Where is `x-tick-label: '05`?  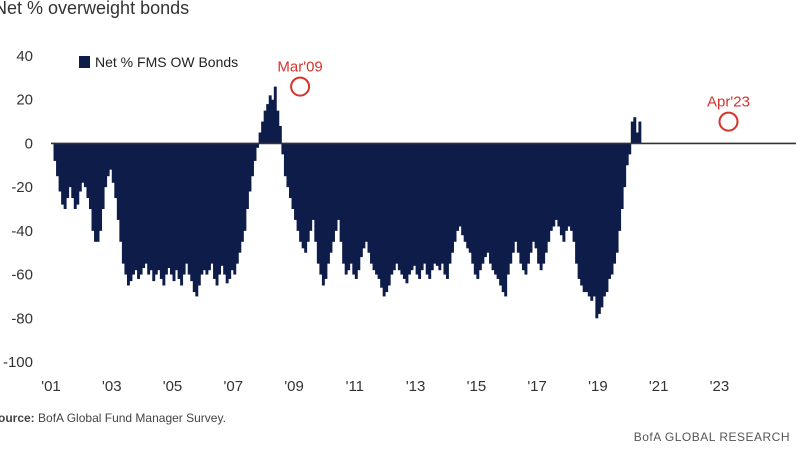
x-tick-label: '05 is located at coordinates (173, 386).